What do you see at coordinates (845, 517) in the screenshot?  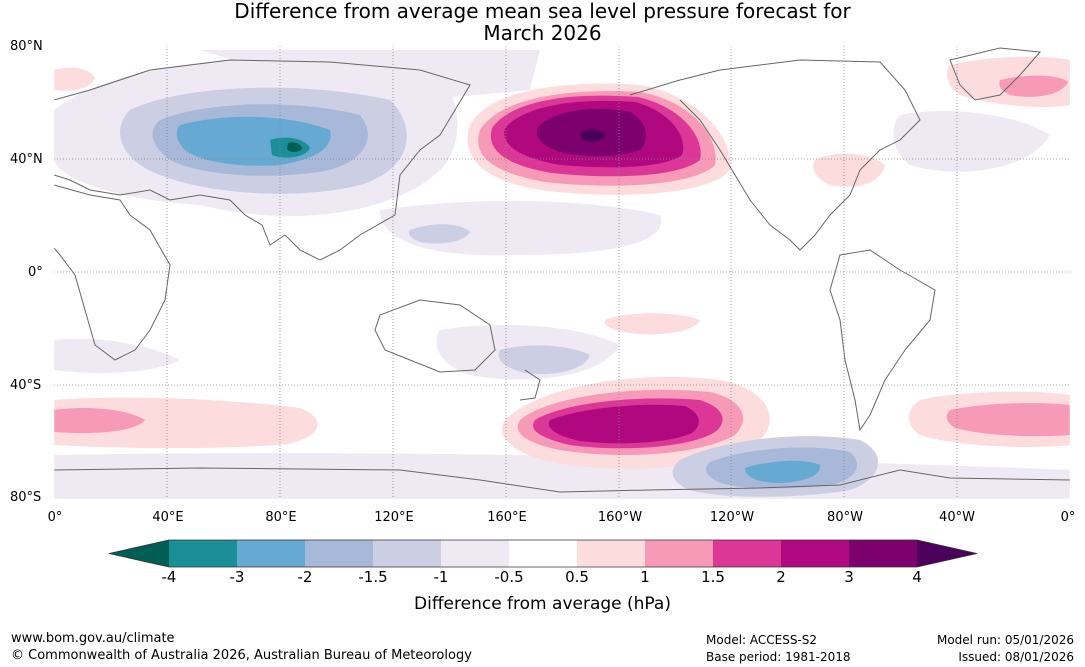 I see `lon-label-80w: 80°W` at bounding box center [845, 517].